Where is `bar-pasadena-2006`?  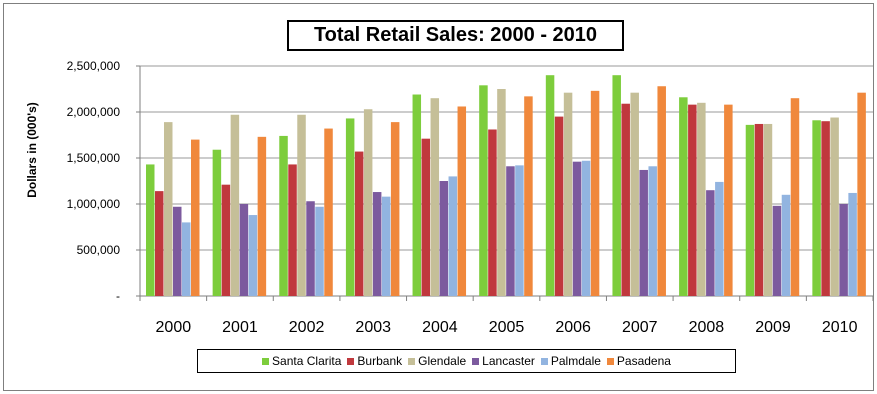
bar-pasadena-2006 is located at coordinates (595, 193).